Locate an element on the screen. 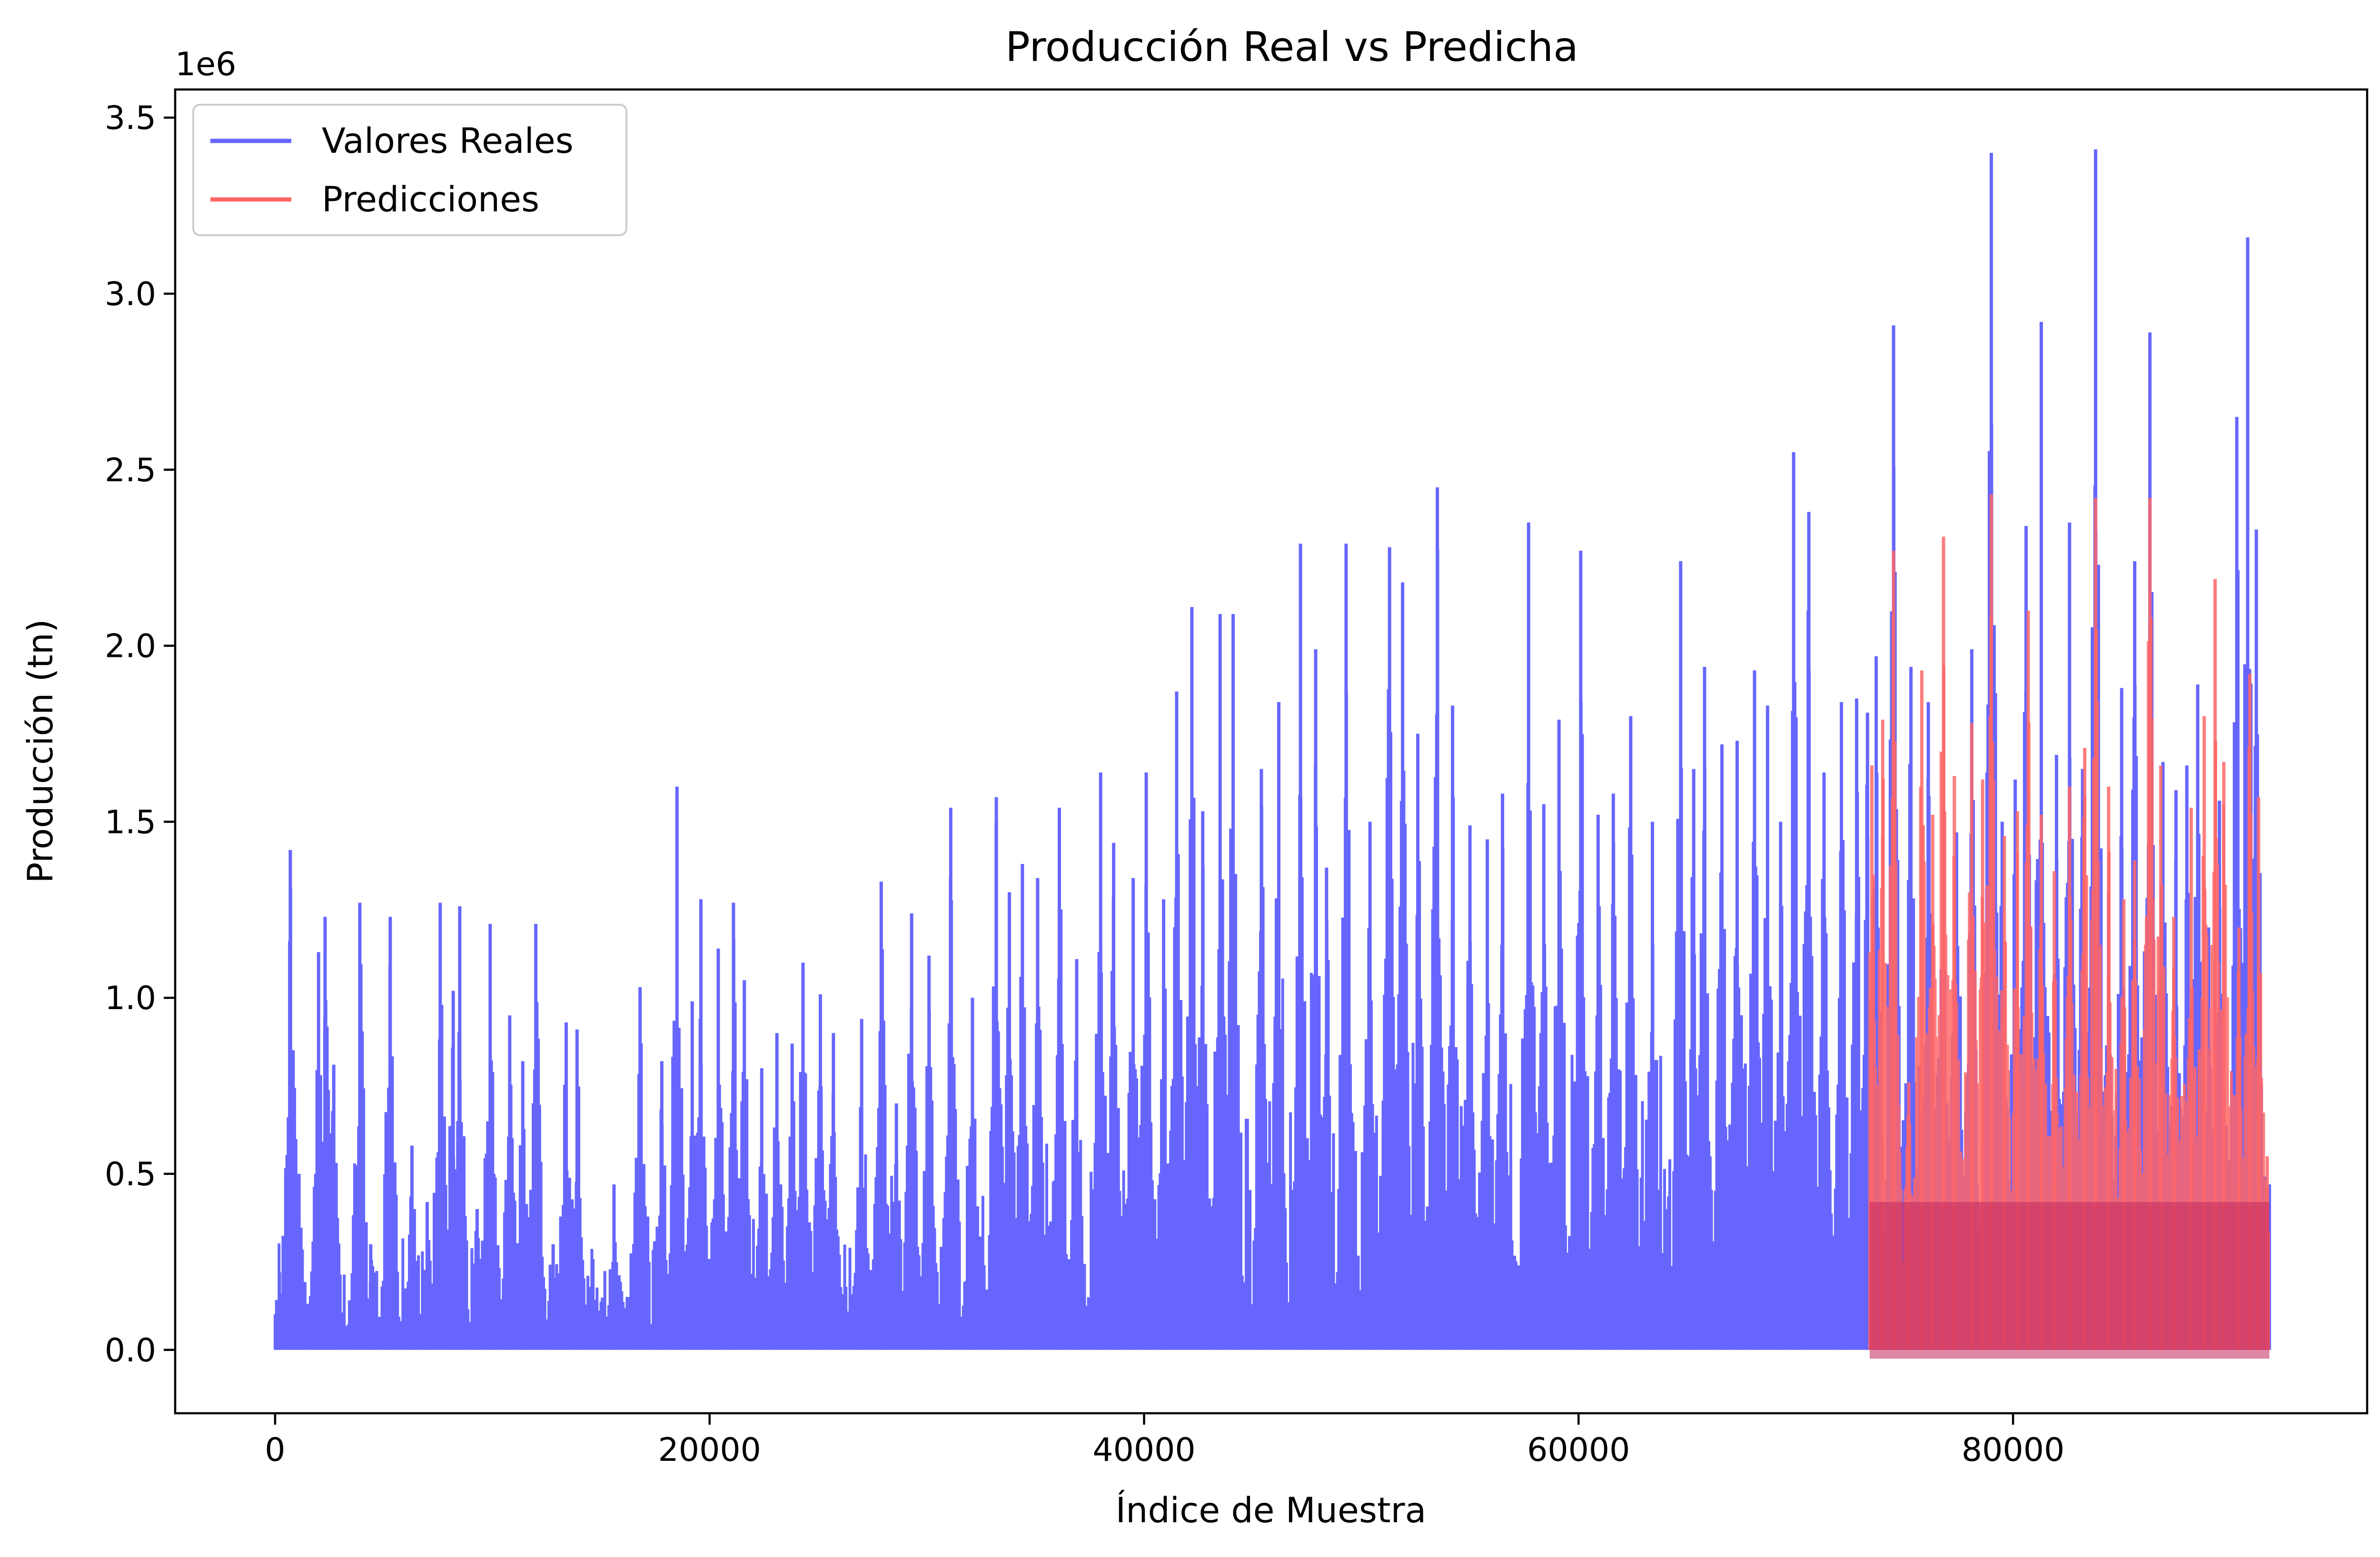  x-tick-label: 0 is located at coordinates (275, 1450).